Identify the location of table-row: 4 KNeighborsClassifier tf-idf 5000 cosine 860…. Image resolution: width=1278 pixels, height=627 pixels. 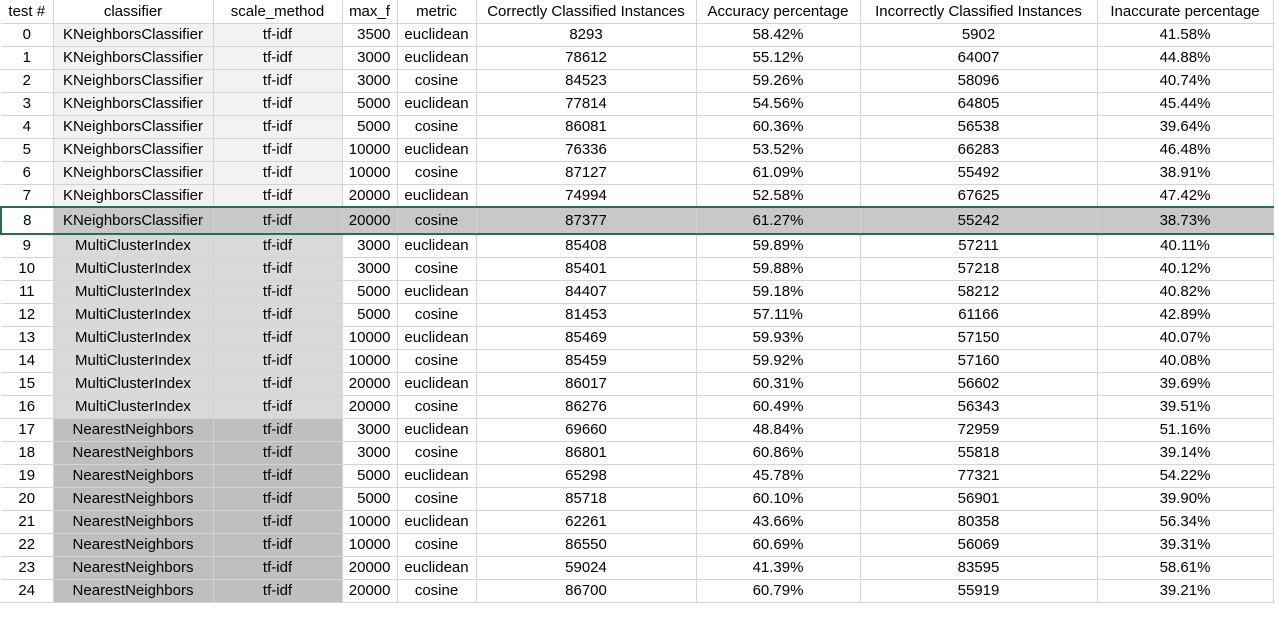
(637, 127).